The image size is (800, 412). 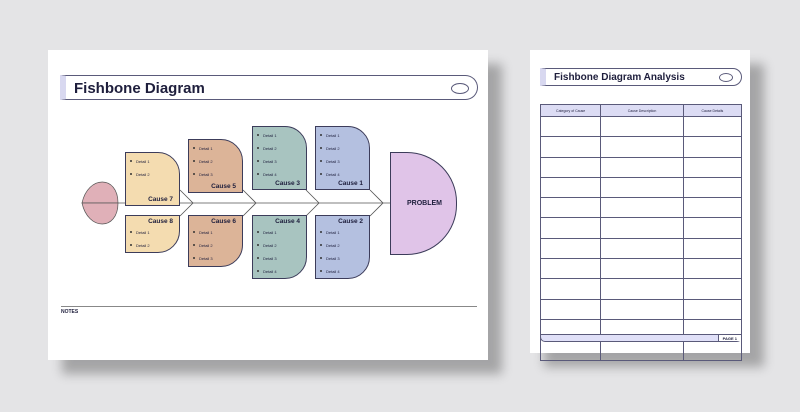 I want to click on analysis-title-bar: Fishbone Diagram Analysis, so click(x=641, y=77).